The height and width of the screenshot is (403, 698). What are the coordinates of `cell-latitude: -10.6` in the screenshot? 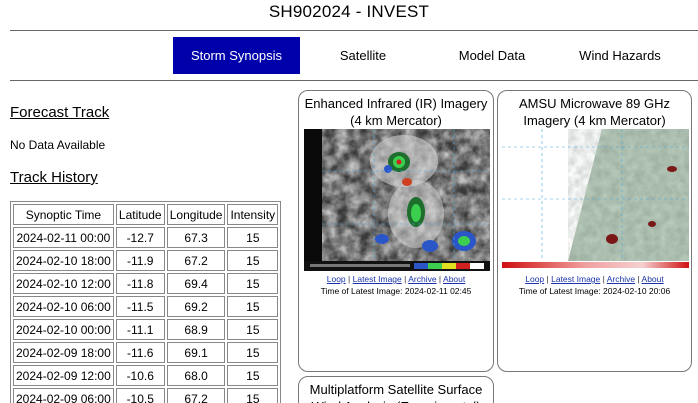 It's located at (140, 375).